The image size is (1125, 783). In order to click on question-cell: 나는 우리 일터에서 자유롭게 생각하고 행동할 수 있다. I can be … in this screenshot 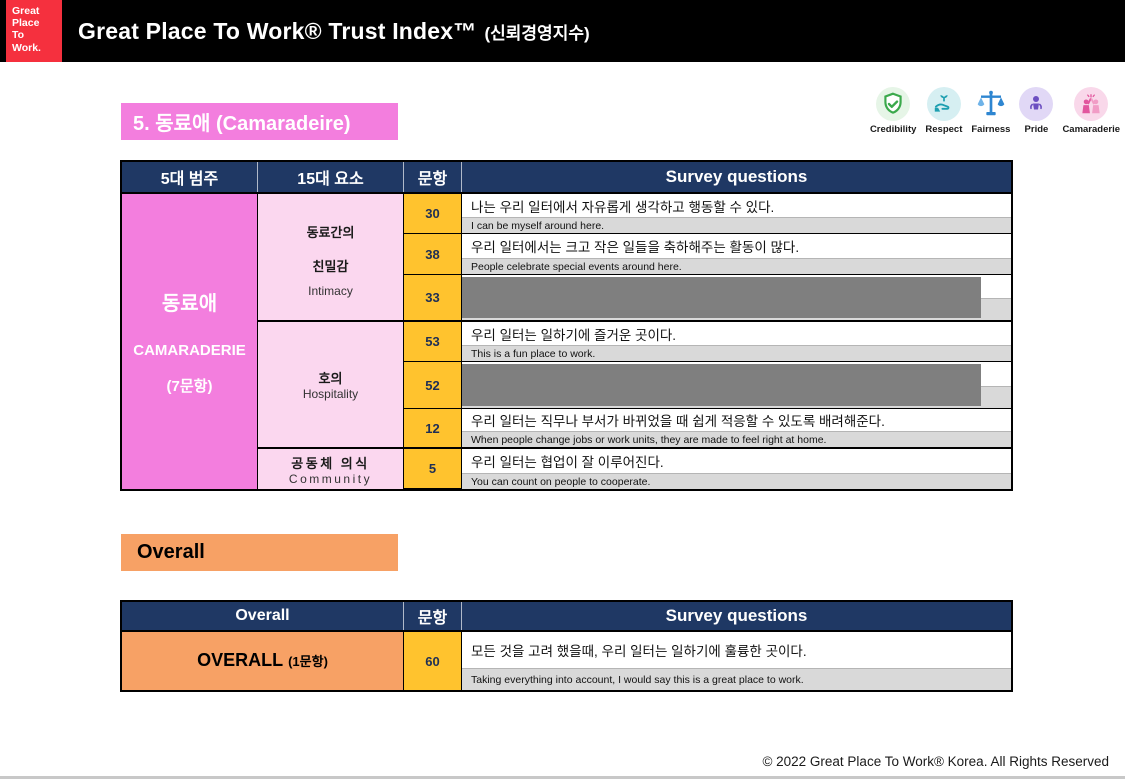, I will do `click(736, 214)`.